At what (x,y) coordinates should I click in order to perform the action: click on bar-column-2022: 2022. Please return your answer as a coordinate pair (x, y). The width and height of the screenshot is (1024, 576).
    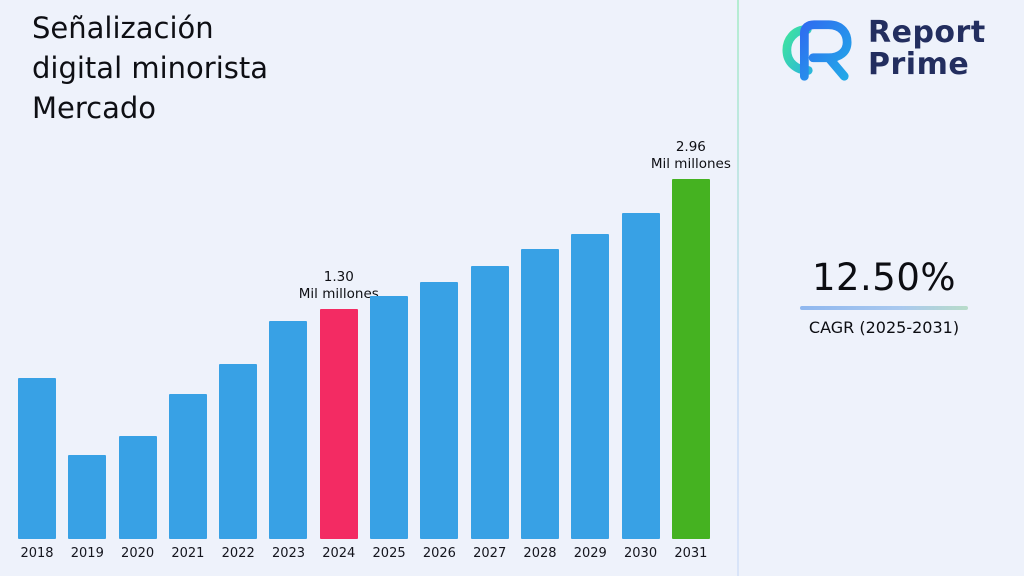
    Looking at the image, I should click on (238, 462).